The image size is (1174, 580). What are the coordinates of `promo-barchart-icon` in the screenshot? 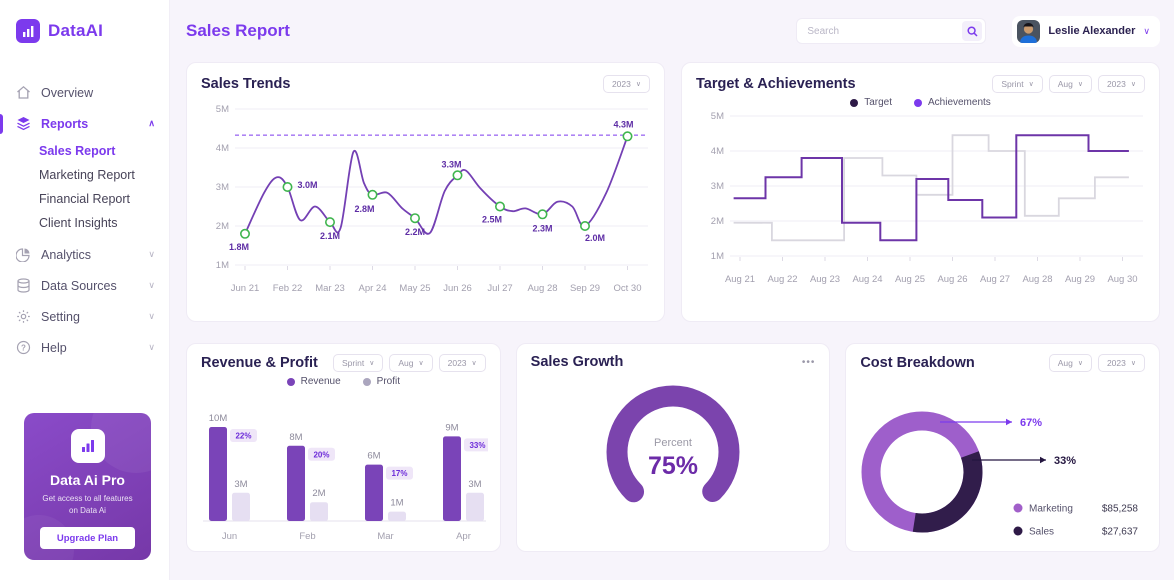 It's located at (87, 446).